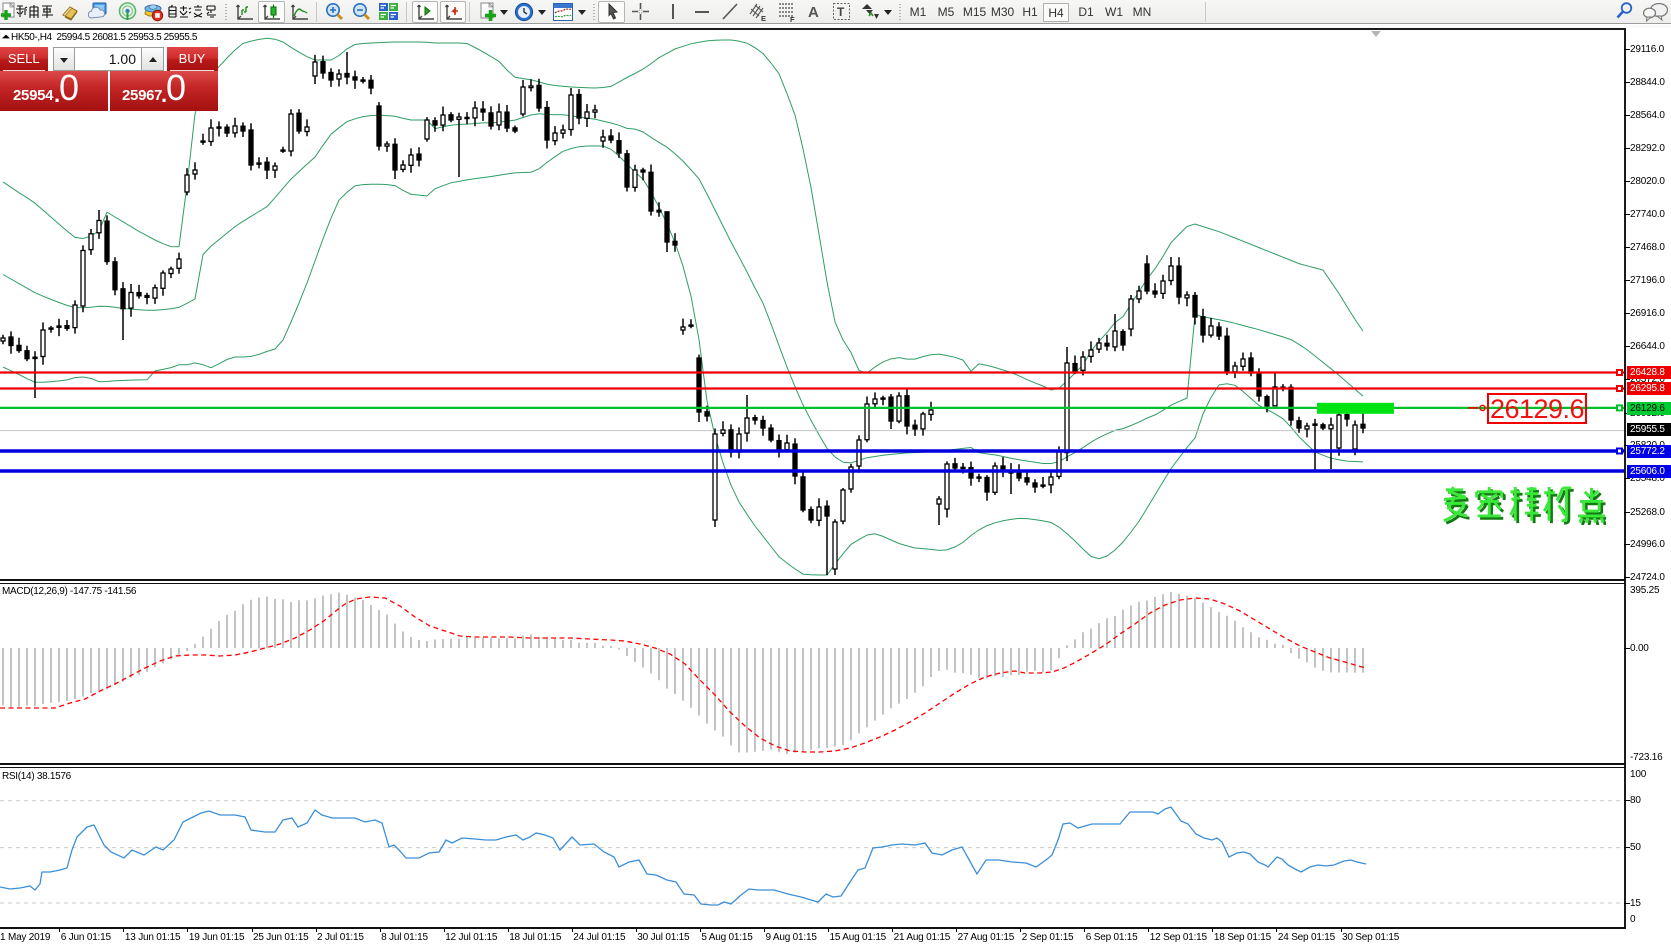  Describe the element at coordinates (792, 19) in the screenshot. I see `svg-text: F` at that location.